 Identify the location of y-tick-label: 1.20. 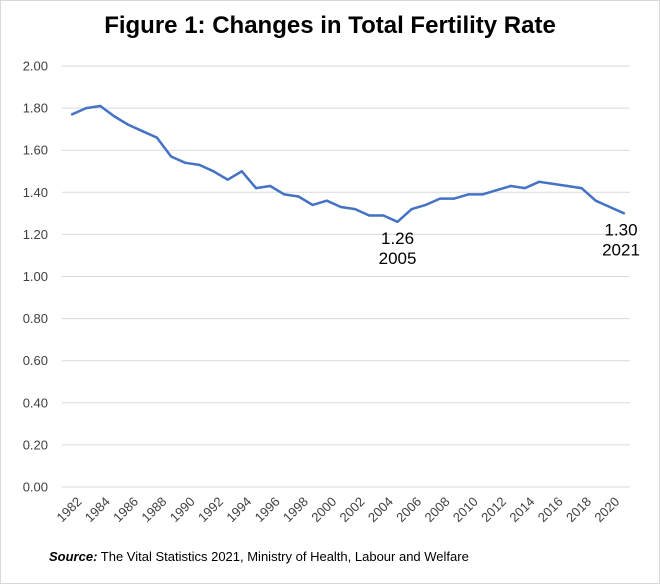
(35, 234).